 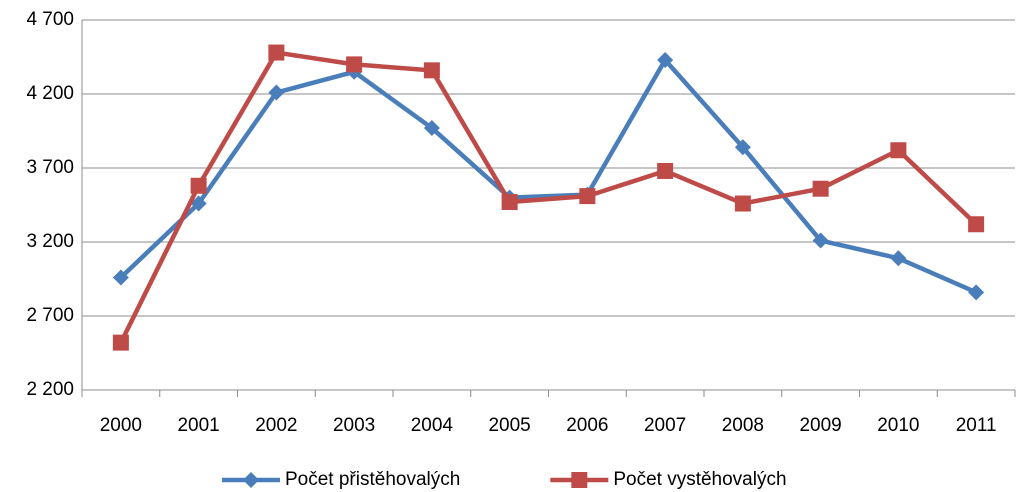 What do you see at coordinates (50, 93) in the screenshot?
I see `y-tick-label: 4 200` at bounding box center [50, 93].